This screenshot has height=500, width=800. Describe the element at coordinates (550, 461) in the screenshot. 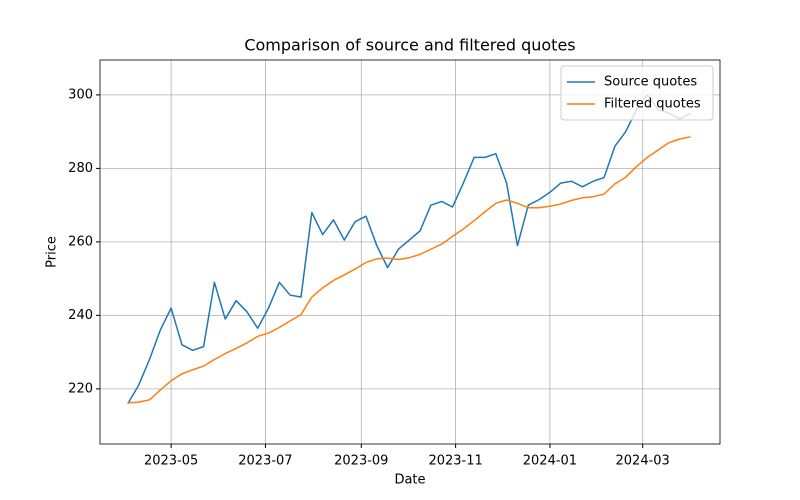

I see `x-tick-label: 2024-01` at that location.